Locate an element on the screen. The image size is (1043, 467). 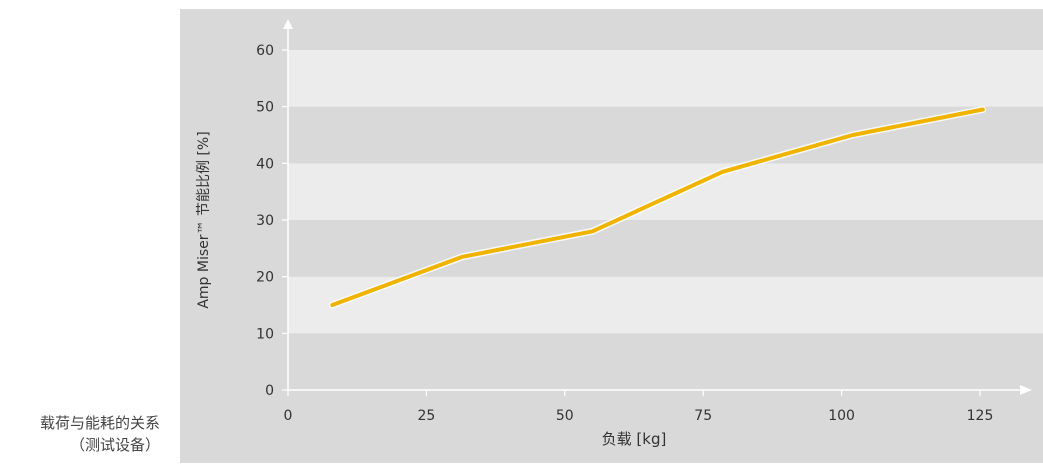
x-tick-label: 100 is located at coordinates (841, 416).